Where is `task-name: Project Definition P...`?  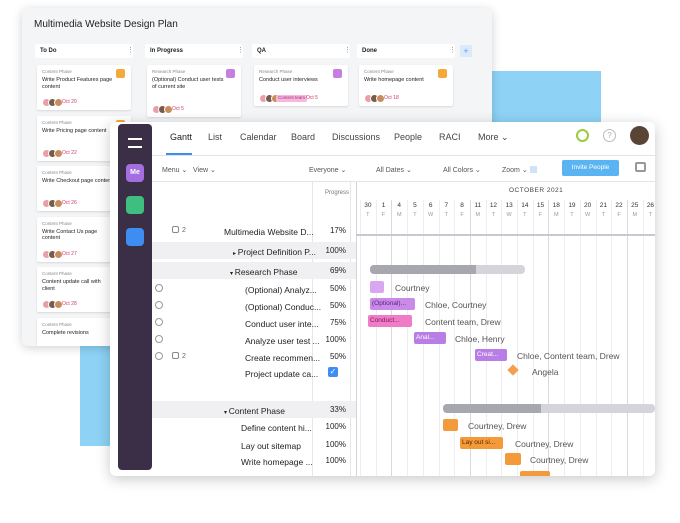 task-name: Project Definition P... is located at coordinates (276, 252).